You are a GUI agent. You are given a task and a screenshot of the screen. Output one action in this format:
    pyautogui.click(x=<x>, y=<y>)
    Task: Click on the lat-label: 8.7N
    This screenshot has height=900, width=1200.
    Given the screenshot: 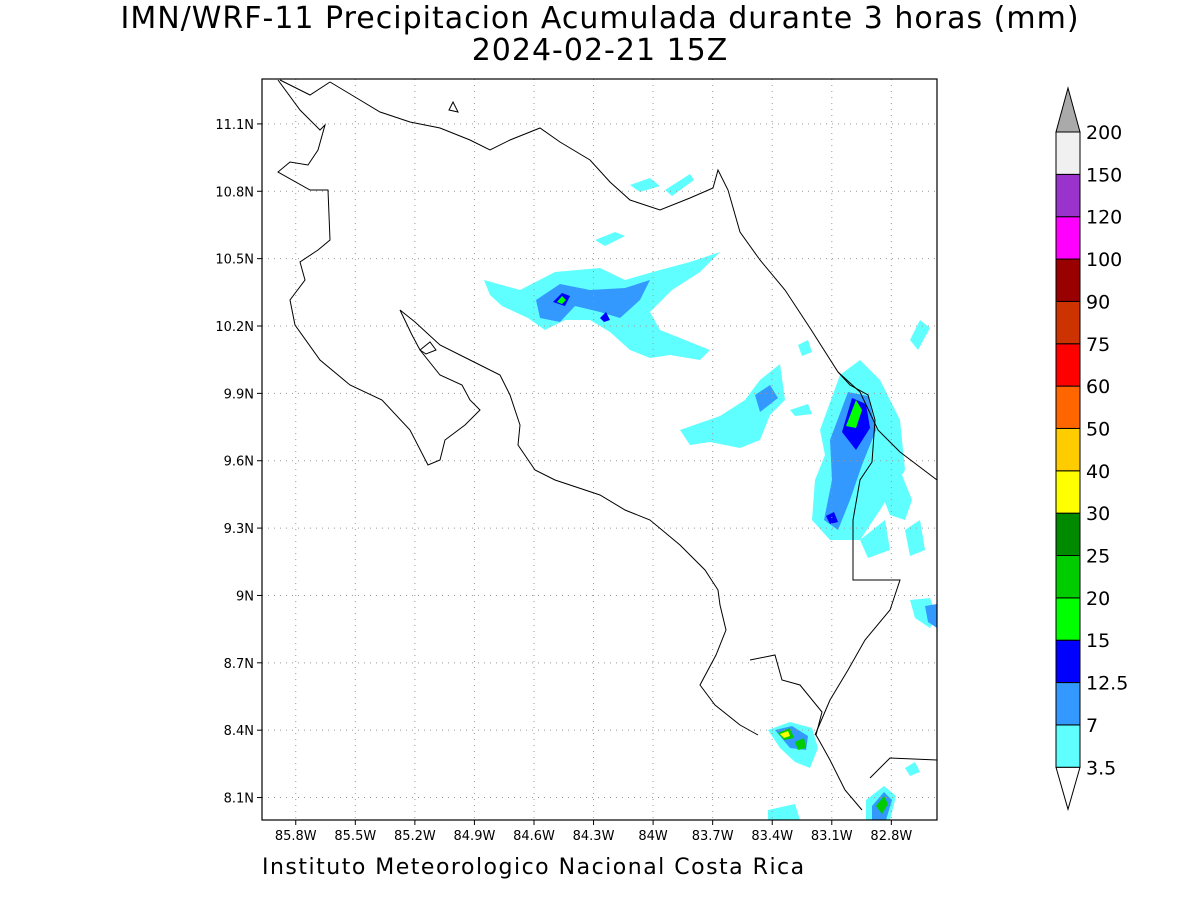 What is the action you would take?
    pyautogui.click(x=239, y=664)
    